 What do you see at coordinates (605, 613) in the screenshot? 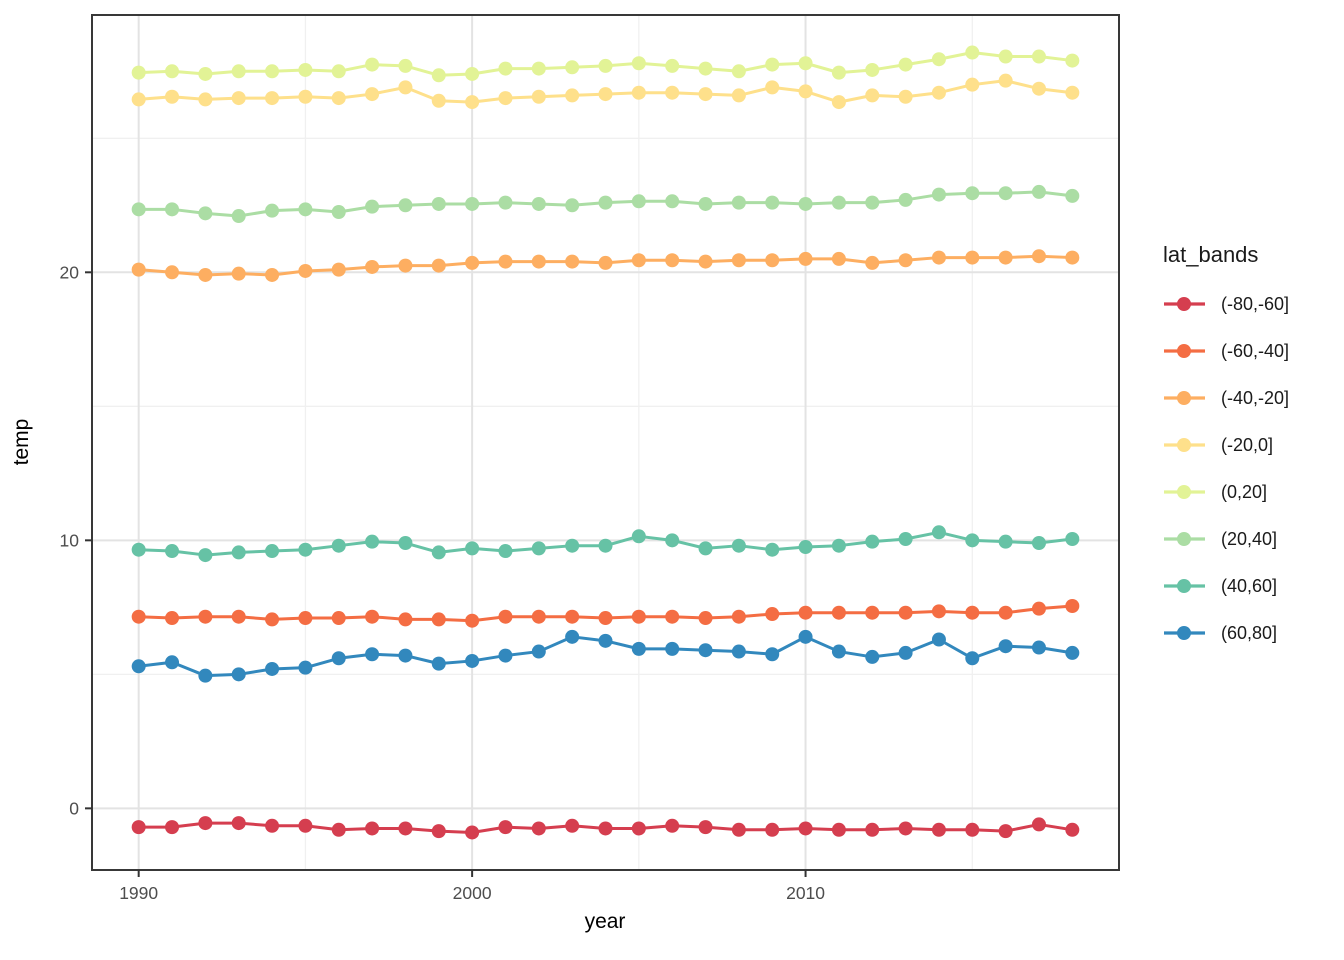
I see `series-(-60,-40]` at bounding box center [605, 613].